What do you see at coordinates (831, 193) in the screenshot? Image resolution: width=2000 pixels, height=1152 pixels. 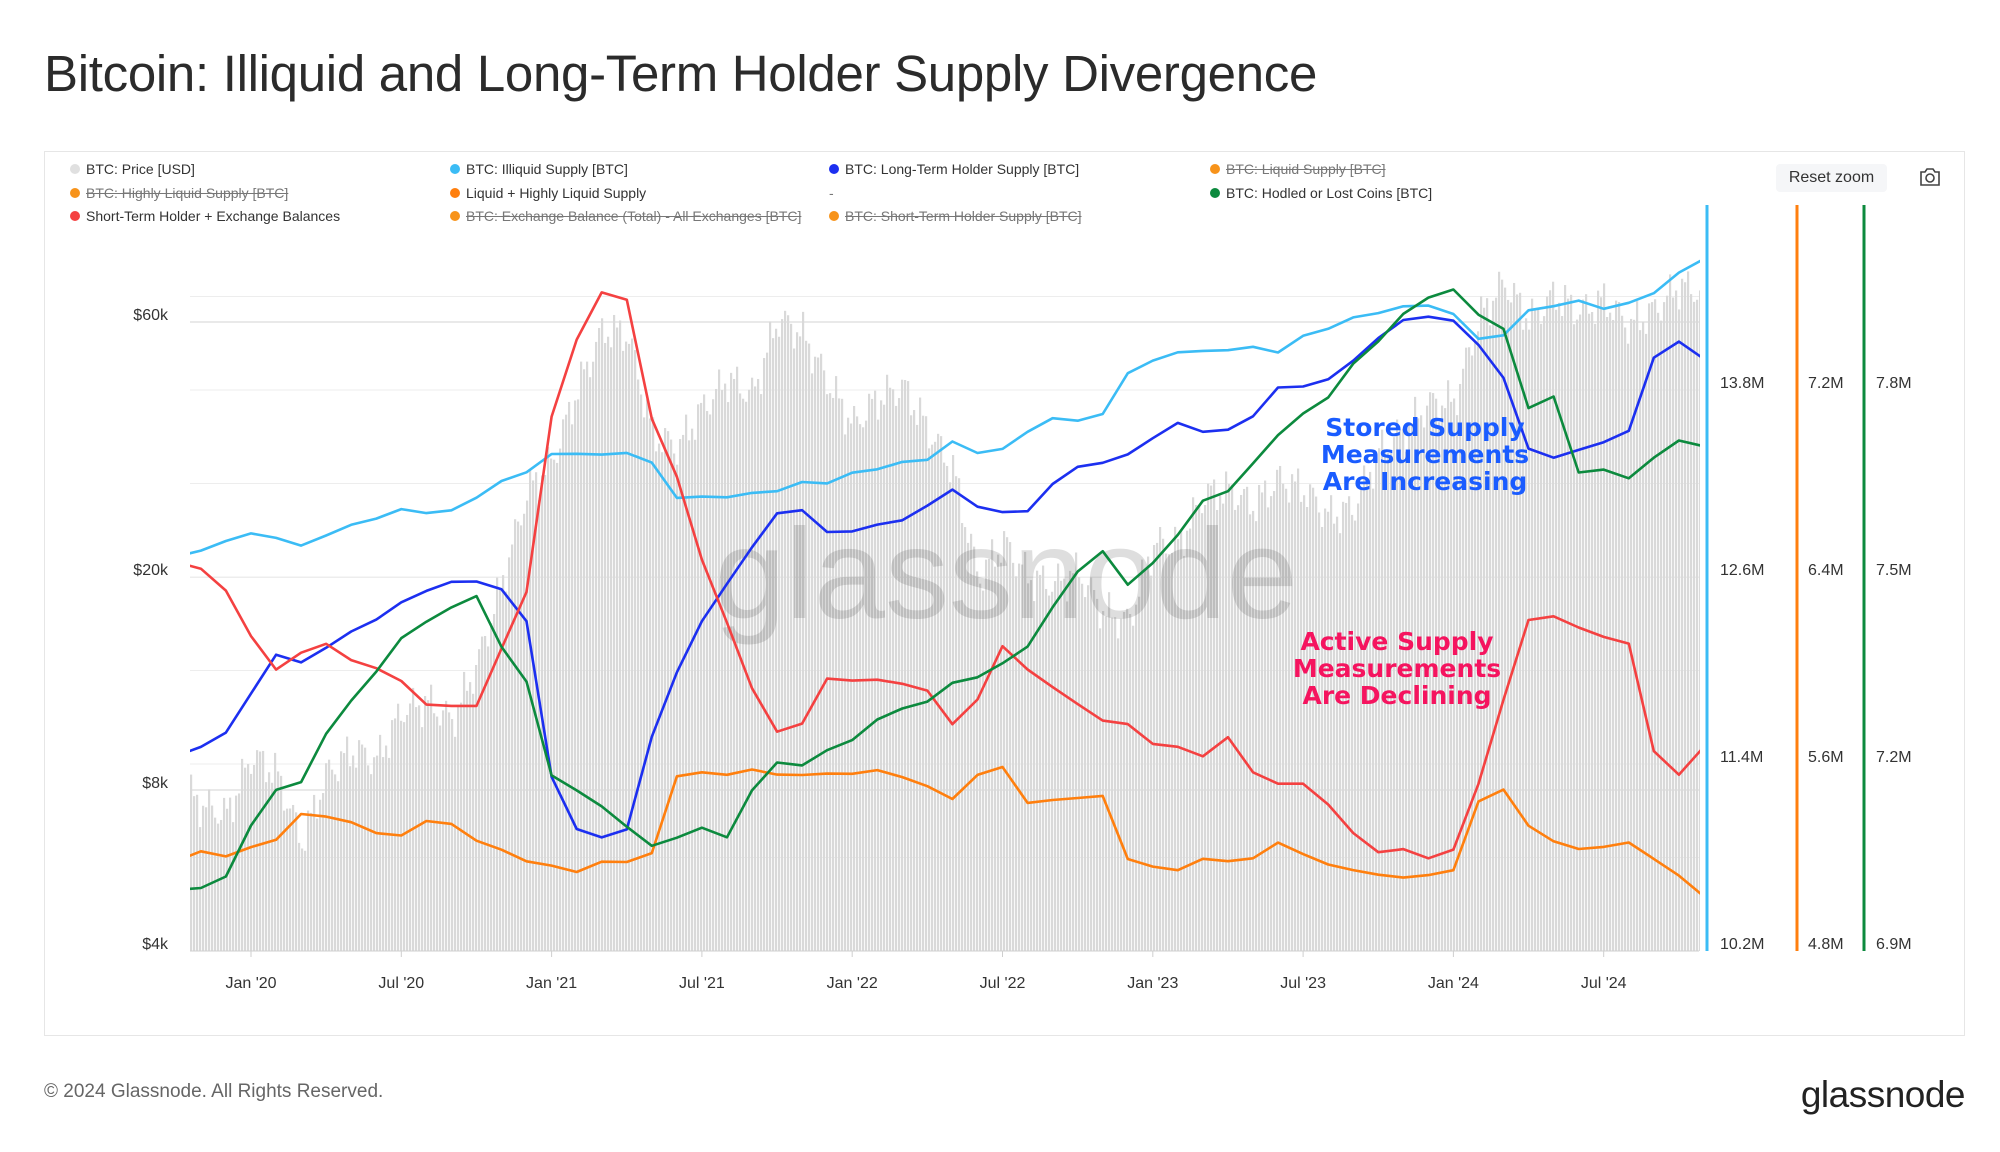 I see `legend-item: -` at bounding box center [831, 193].